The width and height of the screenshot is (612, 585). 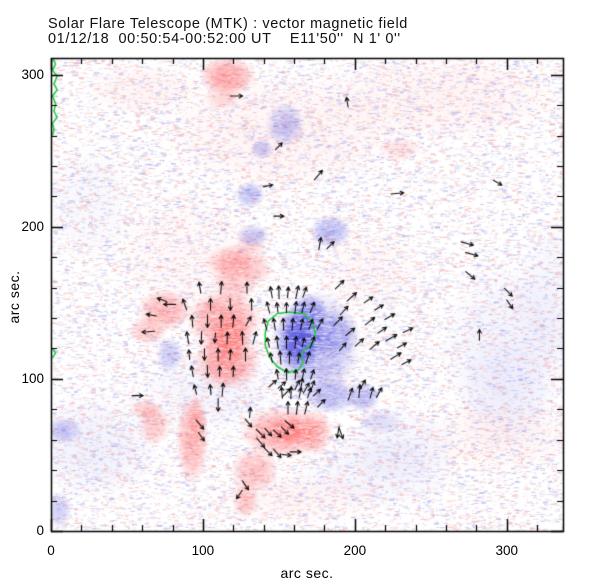 I want to click on x-tick-label: 100, so click(x=203, y=550).